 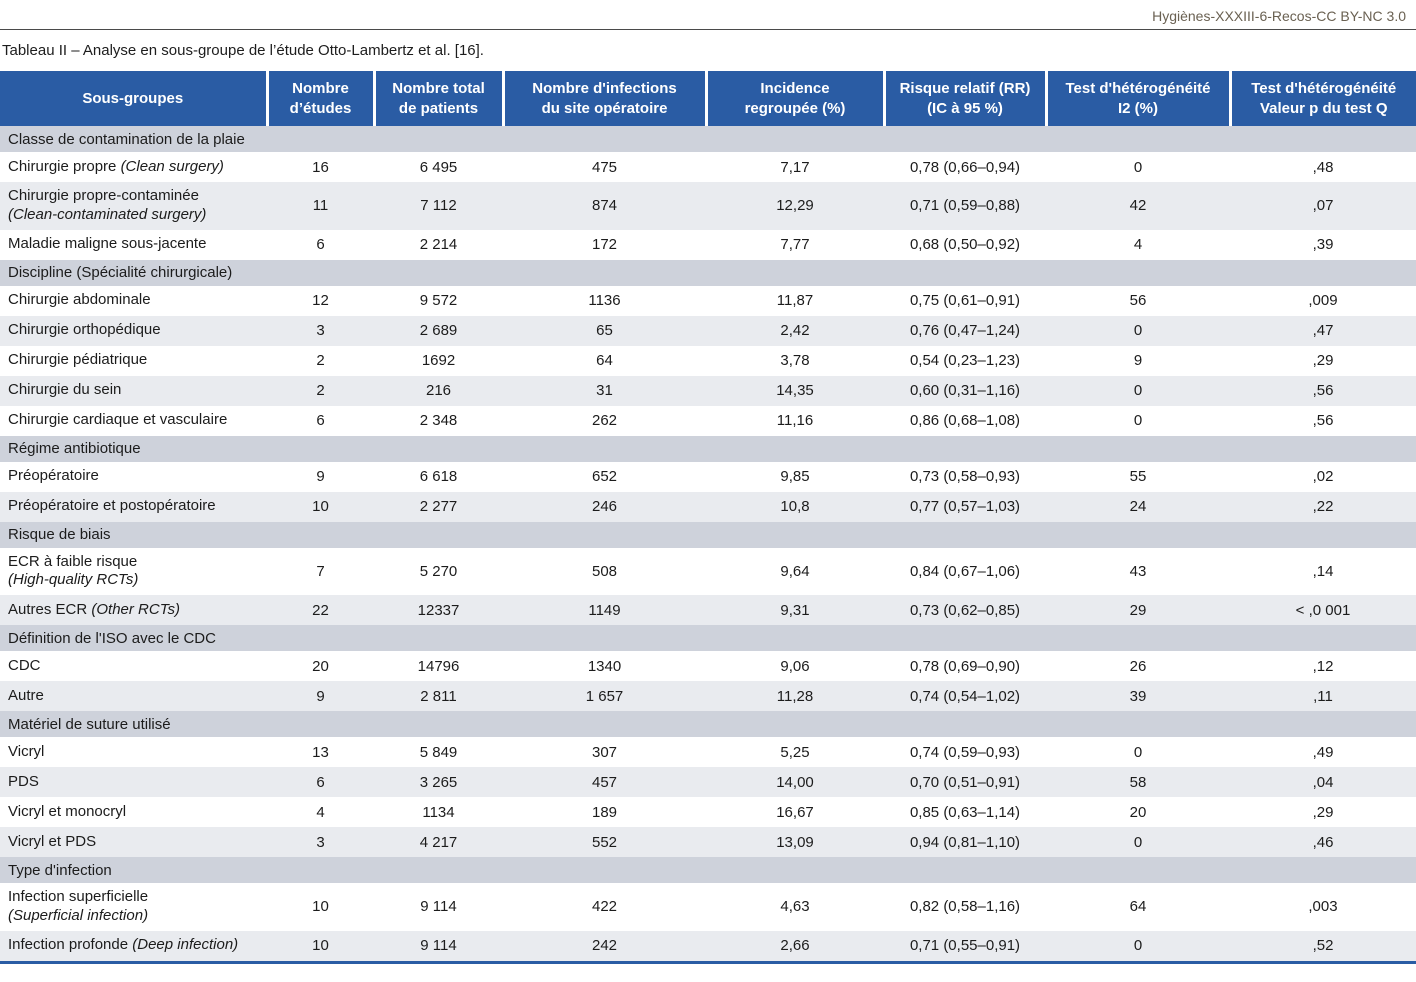 I want to click on col-header-heterogeneite-i2: Test d'hétérogénéité I2 (%), so click(x=1139, y=98).